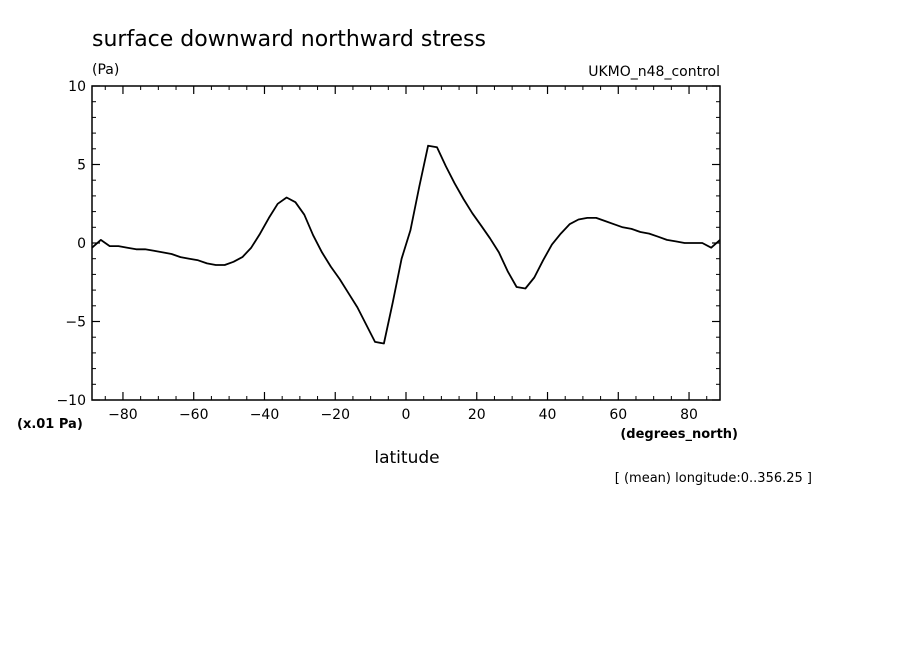 This screenshot has height=654, width=904. I want to click on x-units-label: (degrees_north), so click(679, 434).